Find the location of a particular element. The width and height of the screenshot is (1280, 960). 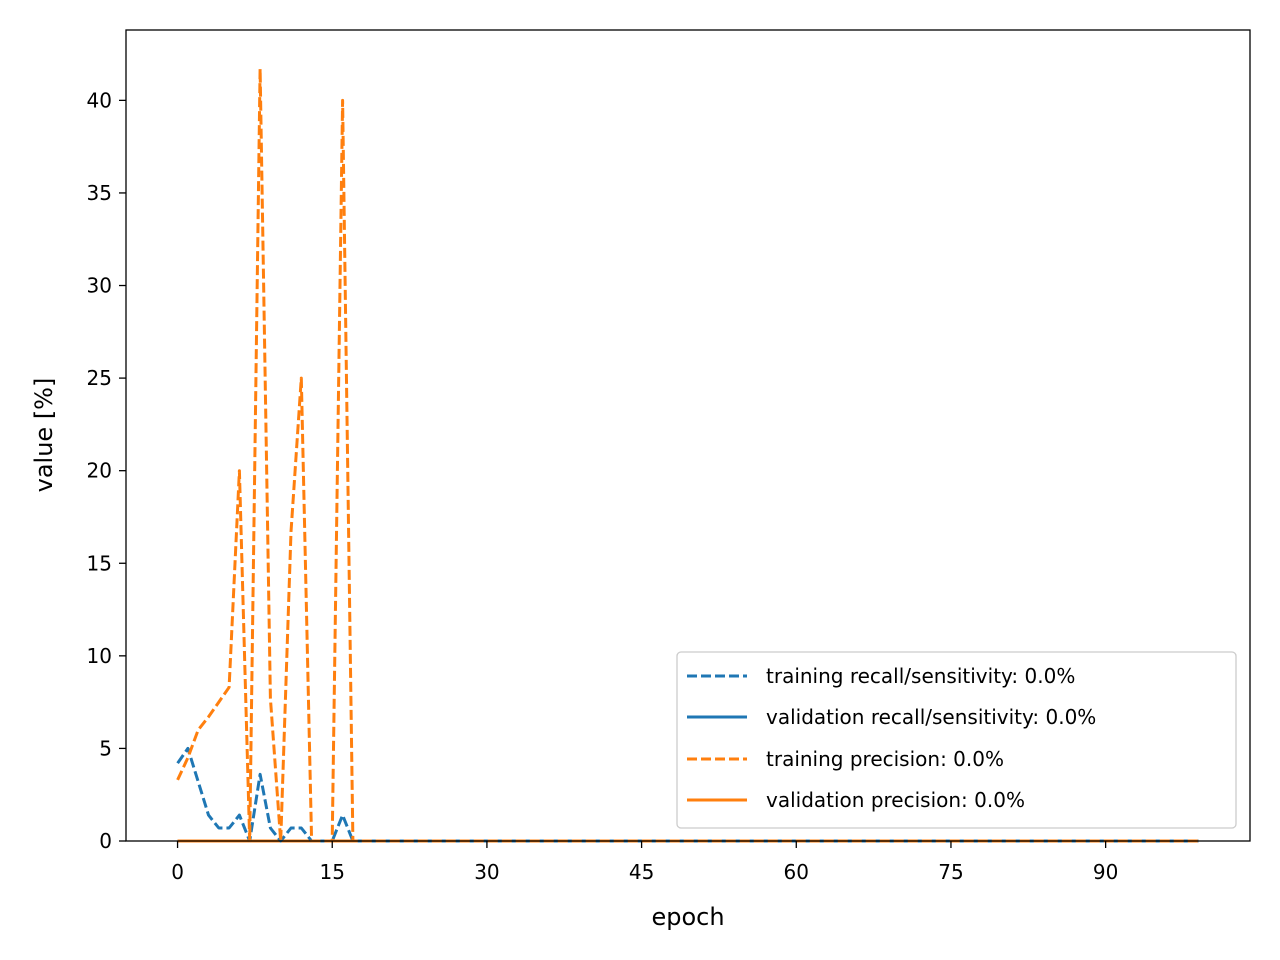

x-tick-label: 60 is located at coordinates (796, 872).